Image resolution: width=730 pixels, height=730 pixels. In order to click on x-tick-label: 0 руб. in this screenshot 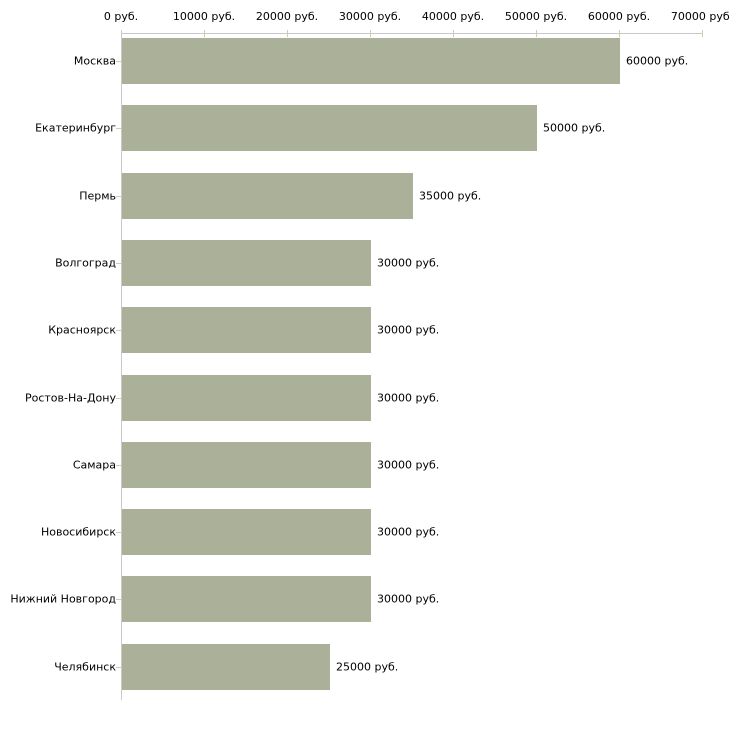, I will do `click(121, 16)`.